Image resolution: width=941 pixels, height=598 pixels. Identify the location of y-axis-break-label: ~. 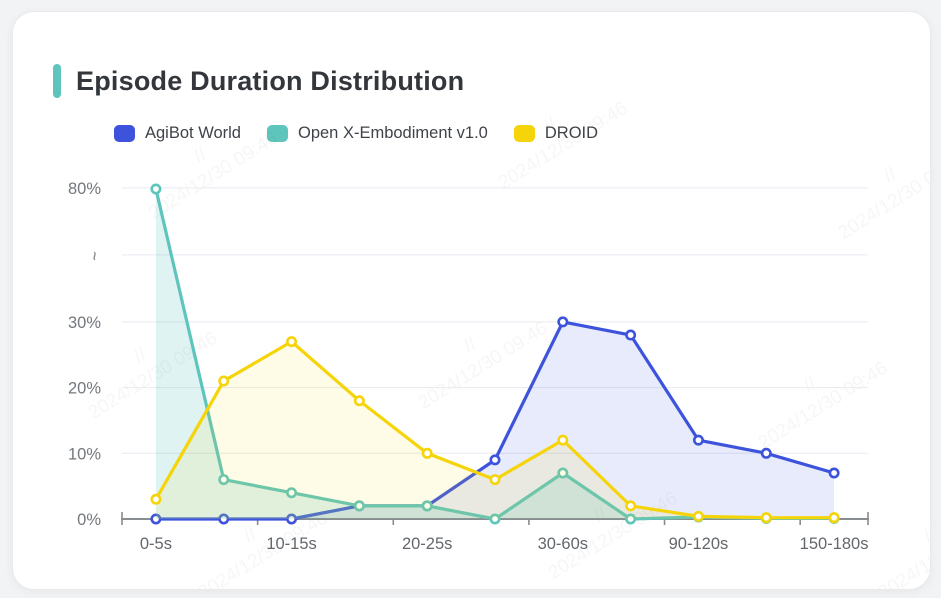
(94, 256).